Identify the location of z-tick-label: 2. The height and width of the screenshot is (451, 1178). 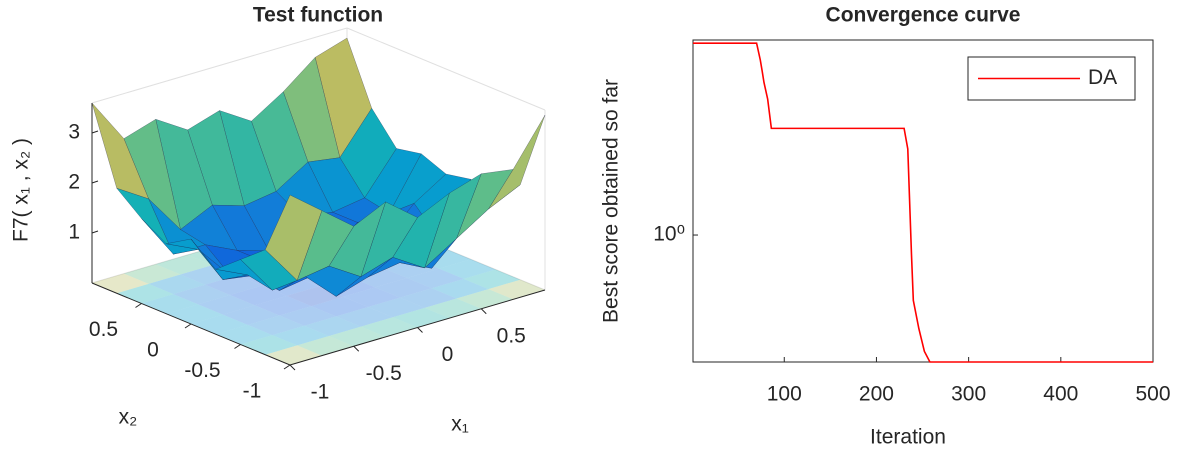
(74, 182).